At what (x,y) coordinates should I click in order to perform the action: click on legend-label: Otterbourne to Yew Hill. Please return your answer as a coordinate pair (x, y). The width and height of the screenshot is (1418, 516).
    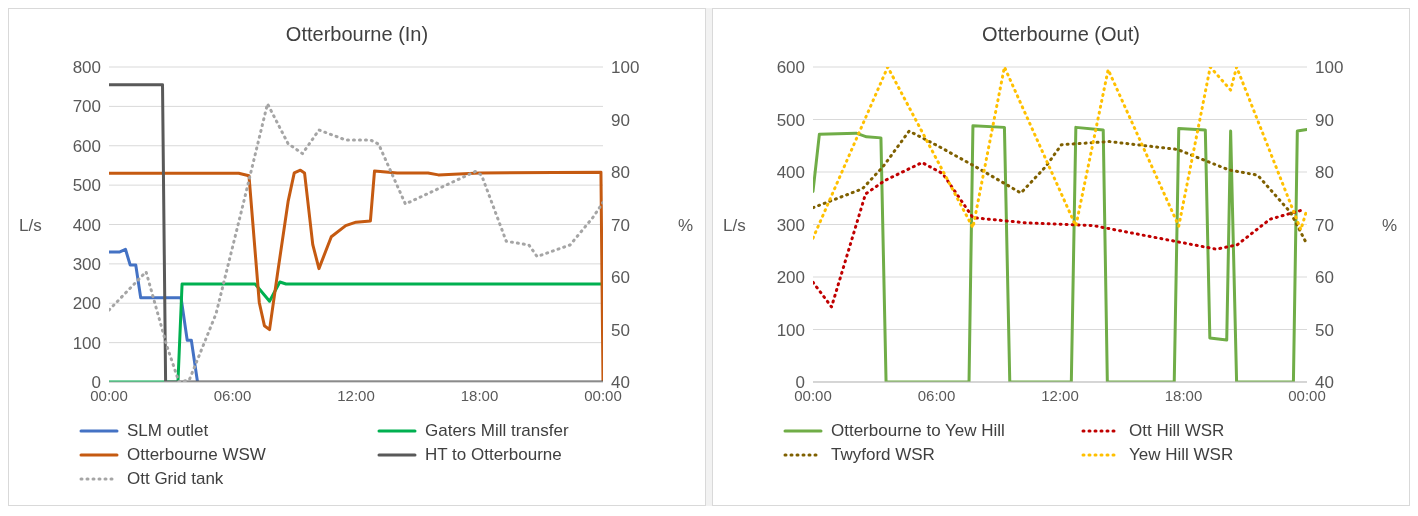
    Looking at the image, I should click on (918, 431).